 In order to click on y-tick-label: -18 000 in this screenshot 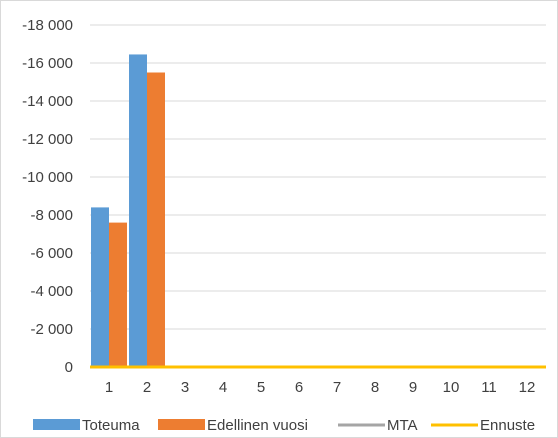, I will do `click(47, 25)`.